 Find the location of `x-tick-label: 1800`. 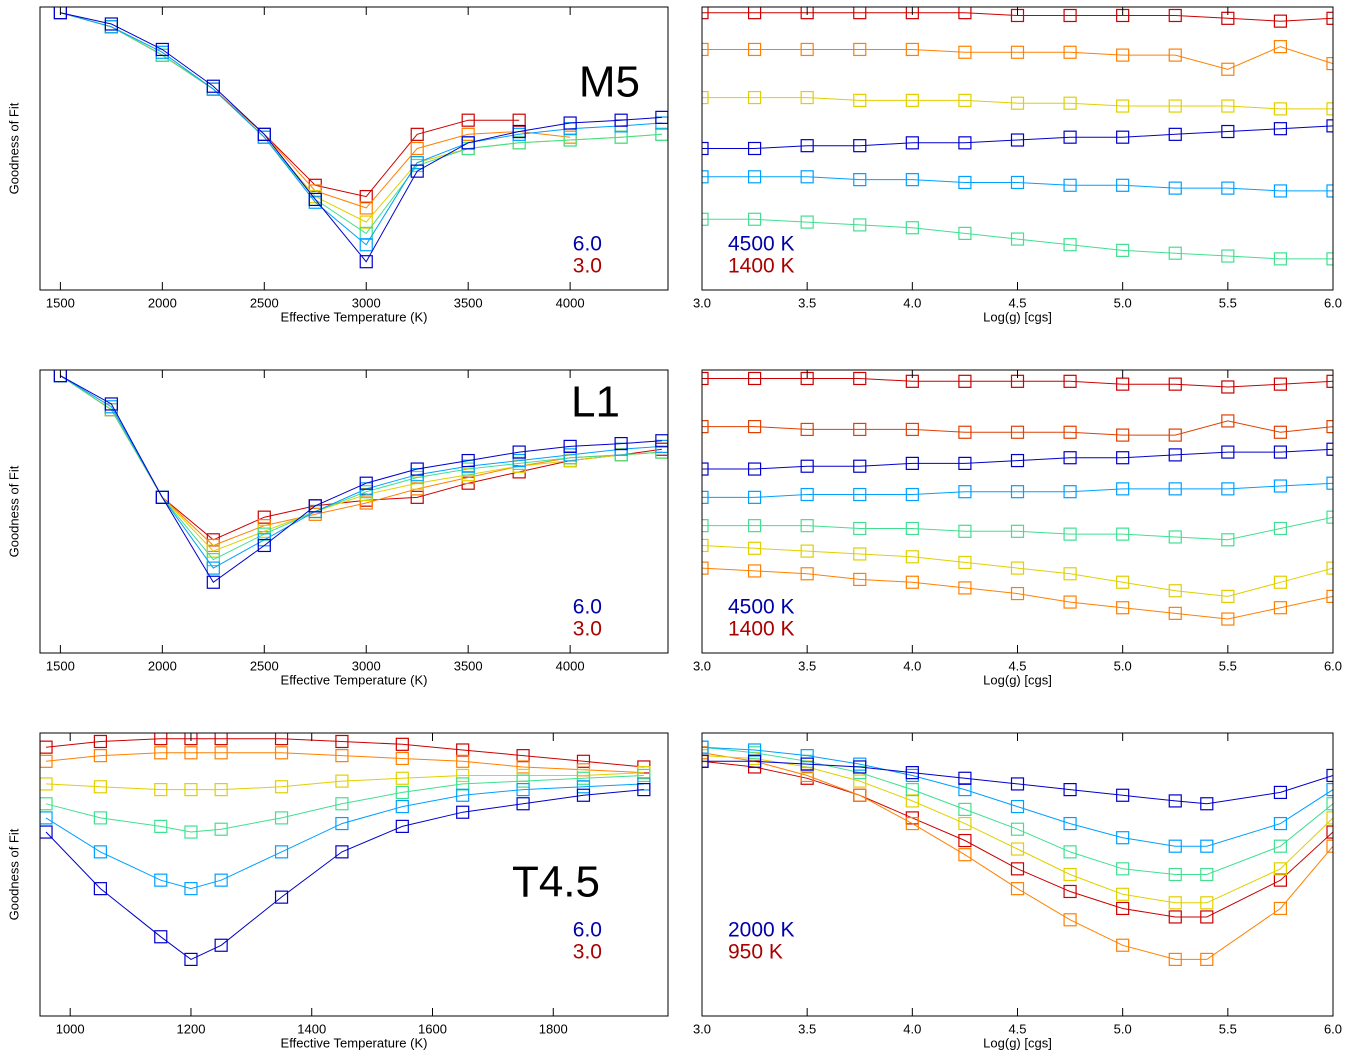

x-tick-label: 1800 is located at coordinates (553, 1028).